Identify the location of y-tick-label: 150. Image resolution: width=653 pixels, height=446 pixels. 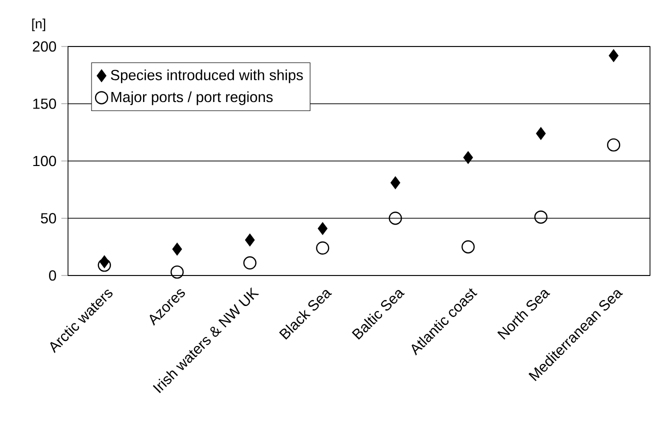
(44, 103).